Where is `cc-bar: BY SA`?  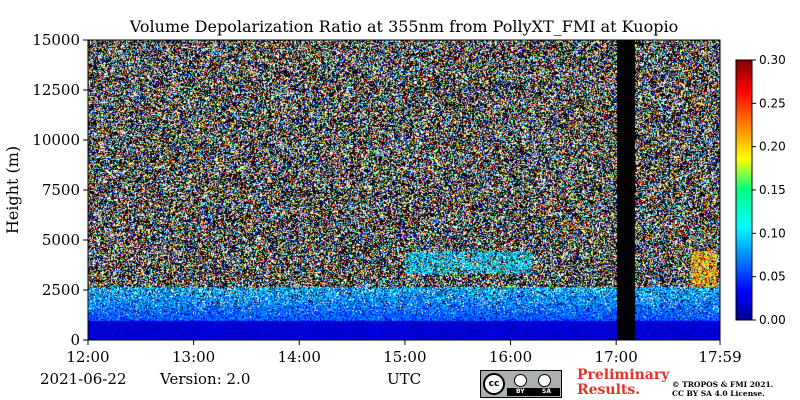
cc-bar: BY SA is located at coordinates (533, 392).